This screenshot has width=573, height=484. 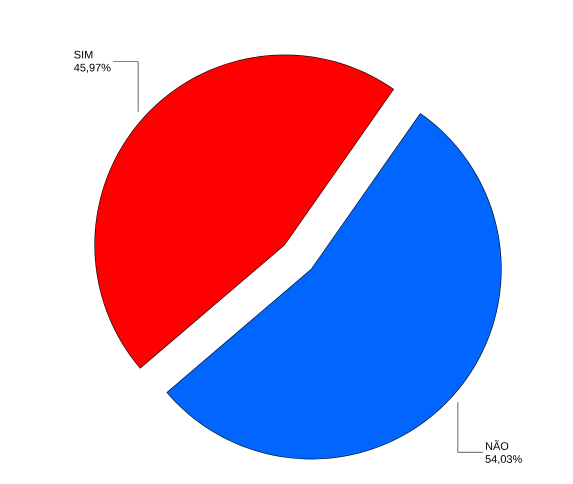 I want to click on data-label: 54,03%, so click(x=504, y=459).